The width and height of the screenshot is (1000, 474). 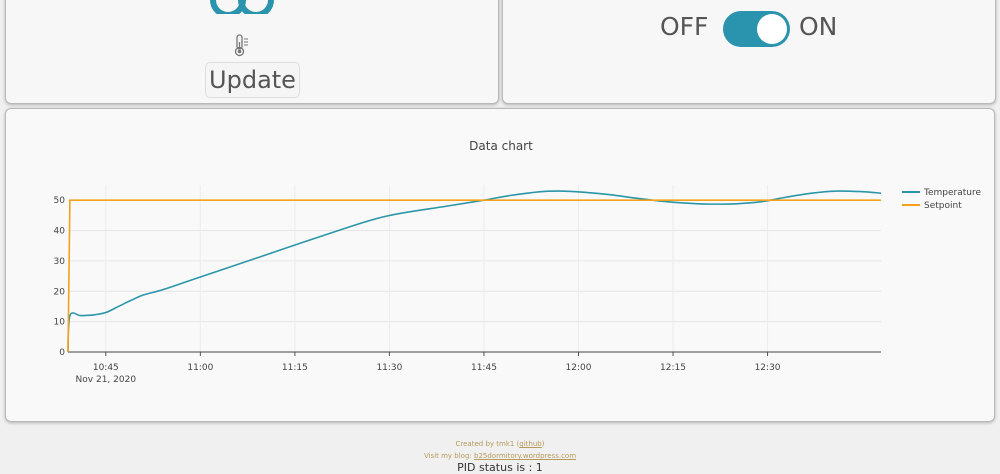 I want to click on x-tick-label: 12:15, so click(x=673, y=368).